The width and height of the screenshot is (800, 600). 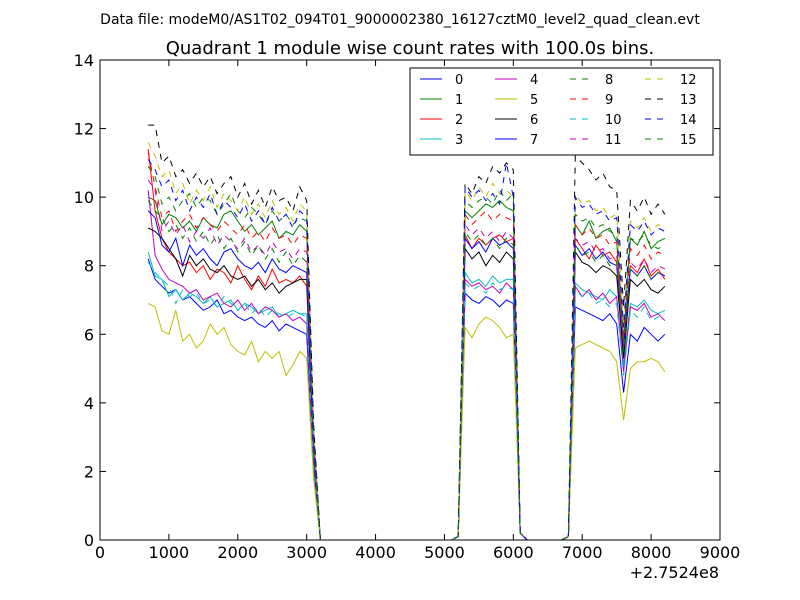 What do you see at coordinates (688, 120) in the screenshot?
I see `legend-label-14: 14` at bounding box center [688, 120].